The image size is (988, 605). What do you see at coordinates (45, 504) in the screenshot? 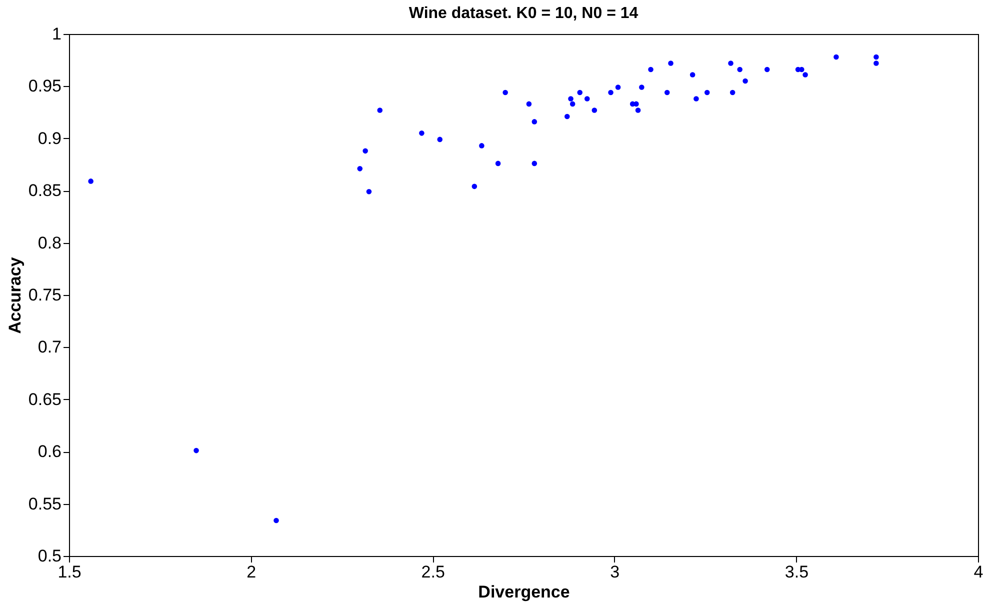
I see `y-tick-label: 0.55` at bounding box center [45, 504].